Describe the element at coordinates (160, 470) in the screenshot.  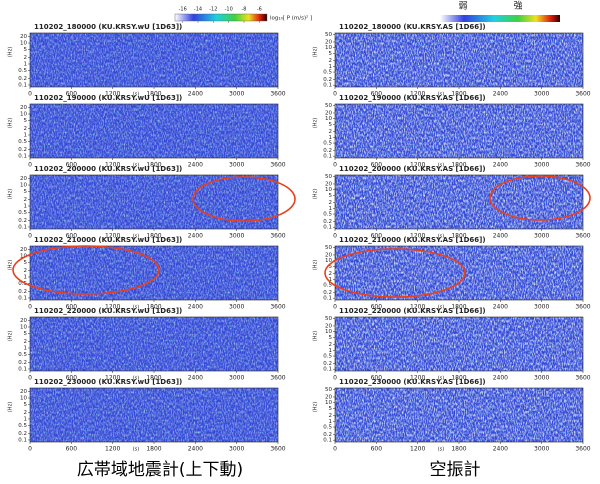
I see `caption: 広帯域地震計(上下動)` at that location.